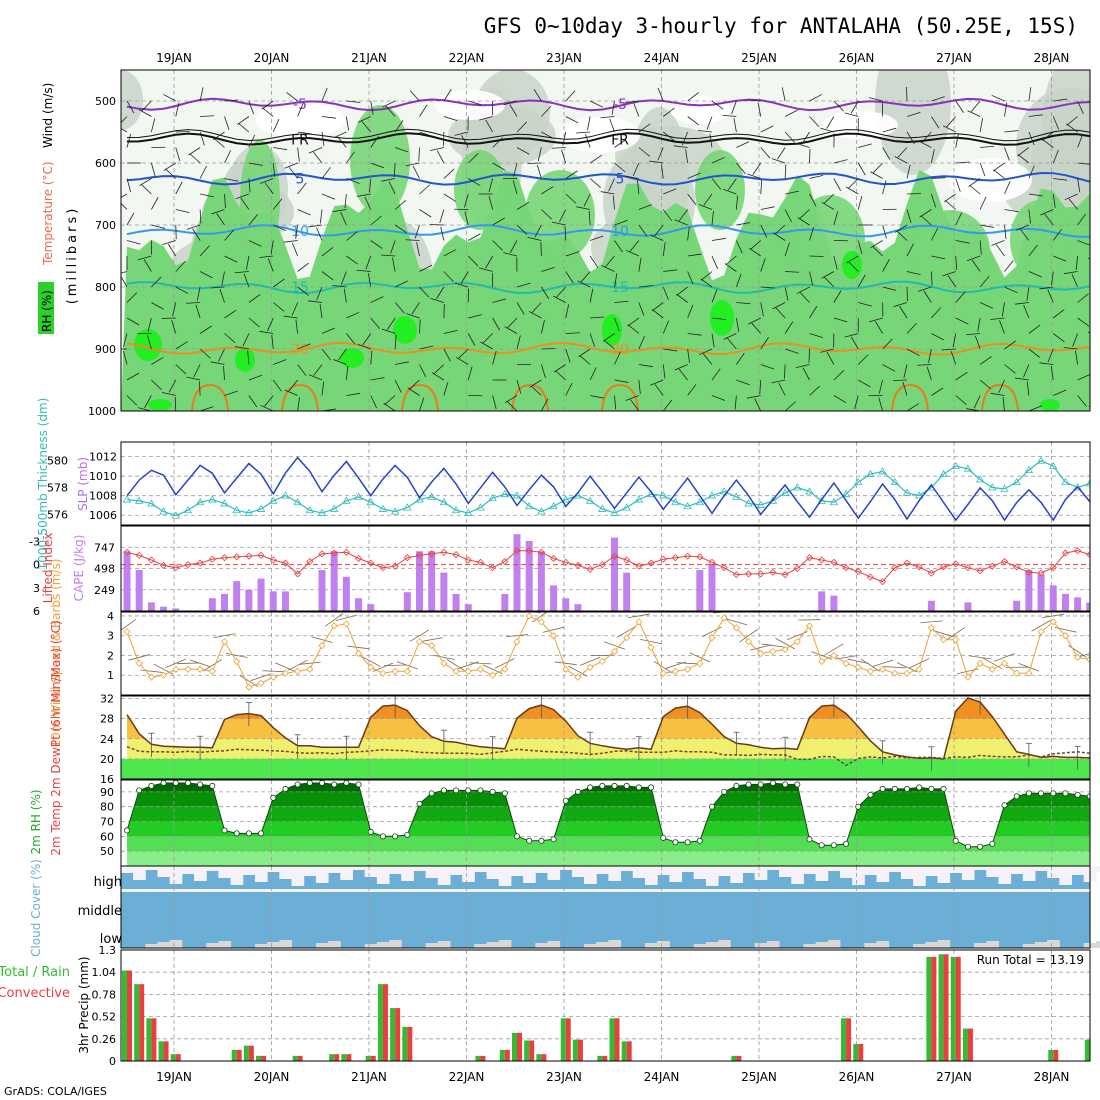 This screenshot has height=1100, width=1100. Describe the element at coordinates (57, 514) in the screenshot. I see `y-tick-label: 576` at that location.